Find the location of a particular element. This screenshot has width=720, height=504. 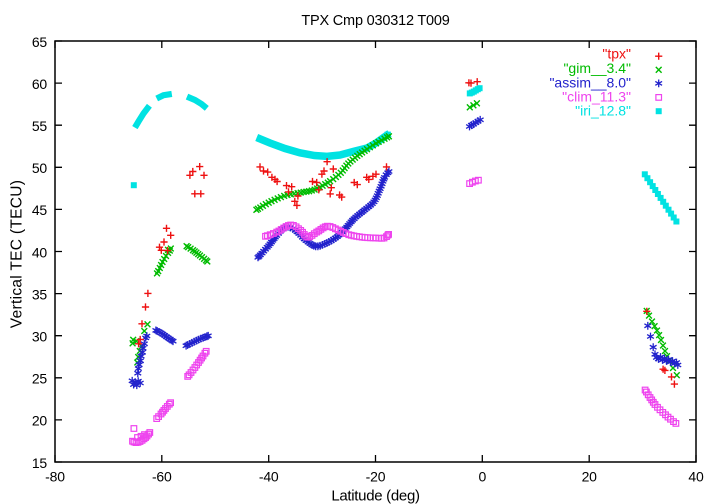

svg-text: "assim__8.0" is located at coordinates (590, 83).